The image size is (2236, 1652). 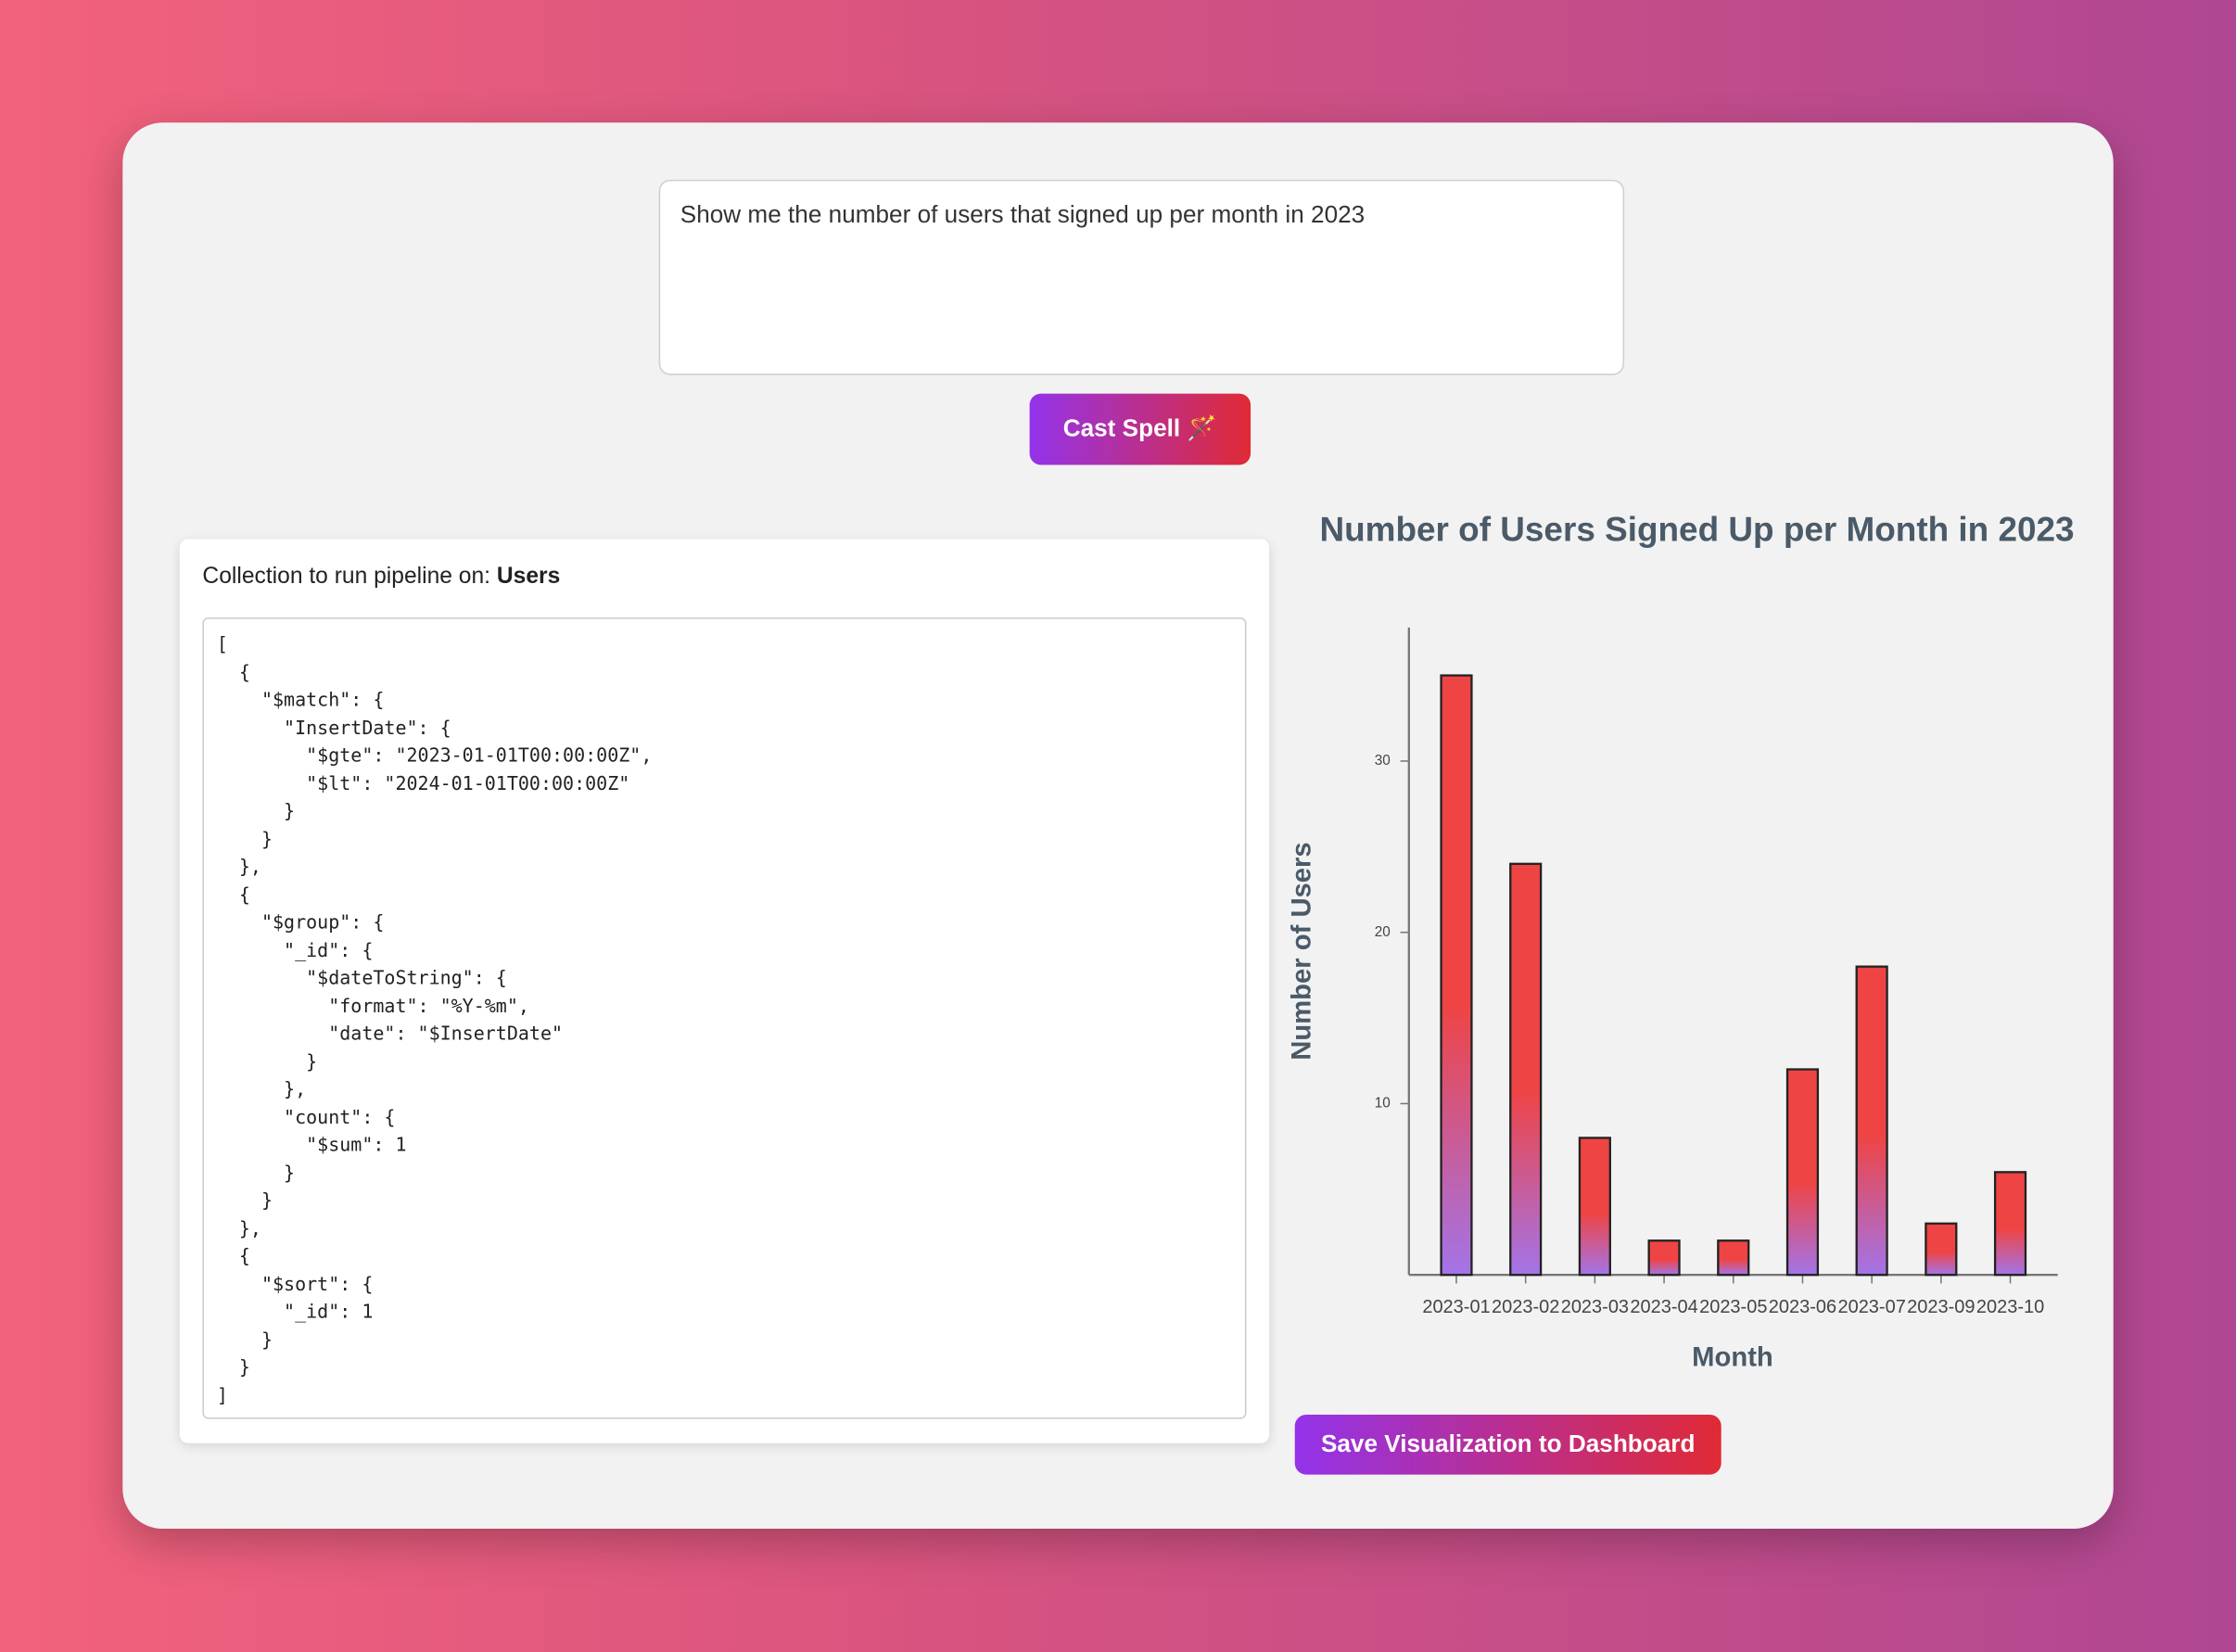 I want to click on code-line: ], so click(x=222, y=1396).